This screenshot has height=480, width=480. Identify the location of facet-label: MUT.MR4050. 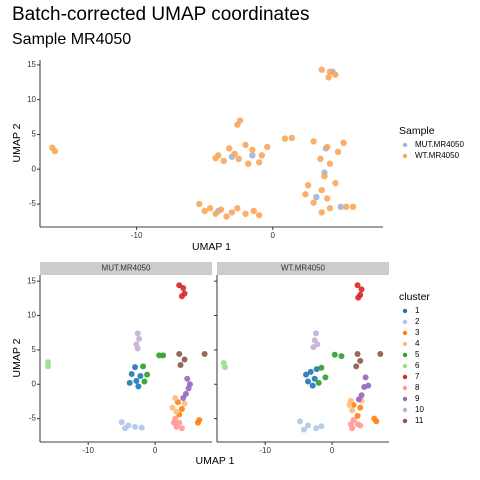
(126, 268).